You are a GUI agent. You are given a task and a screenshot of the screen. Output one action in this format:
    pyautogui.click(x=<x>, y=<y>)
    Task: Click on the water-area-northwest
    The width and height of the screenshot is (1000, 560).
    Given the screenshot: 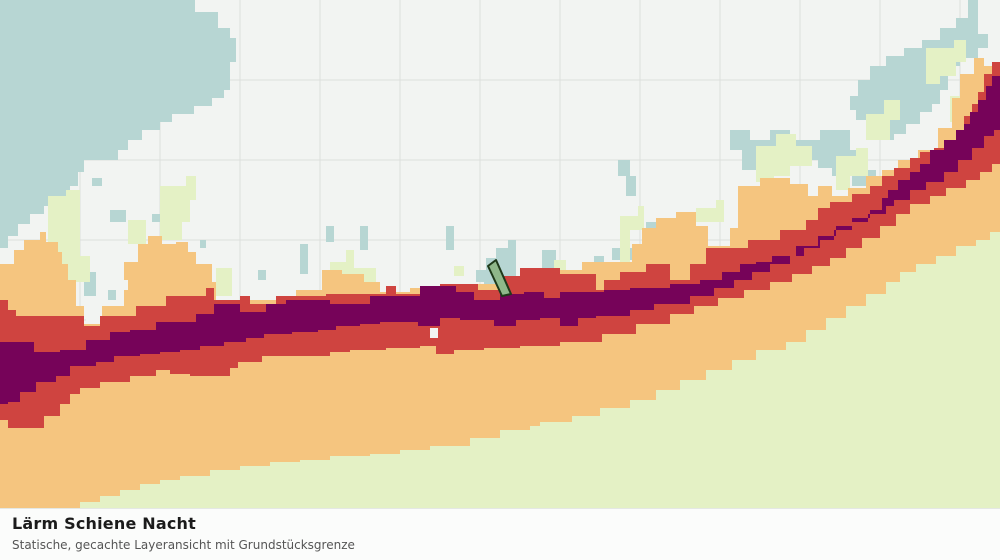 What is the action you would take?
    pyautogui.click(x=118, y=124)
    